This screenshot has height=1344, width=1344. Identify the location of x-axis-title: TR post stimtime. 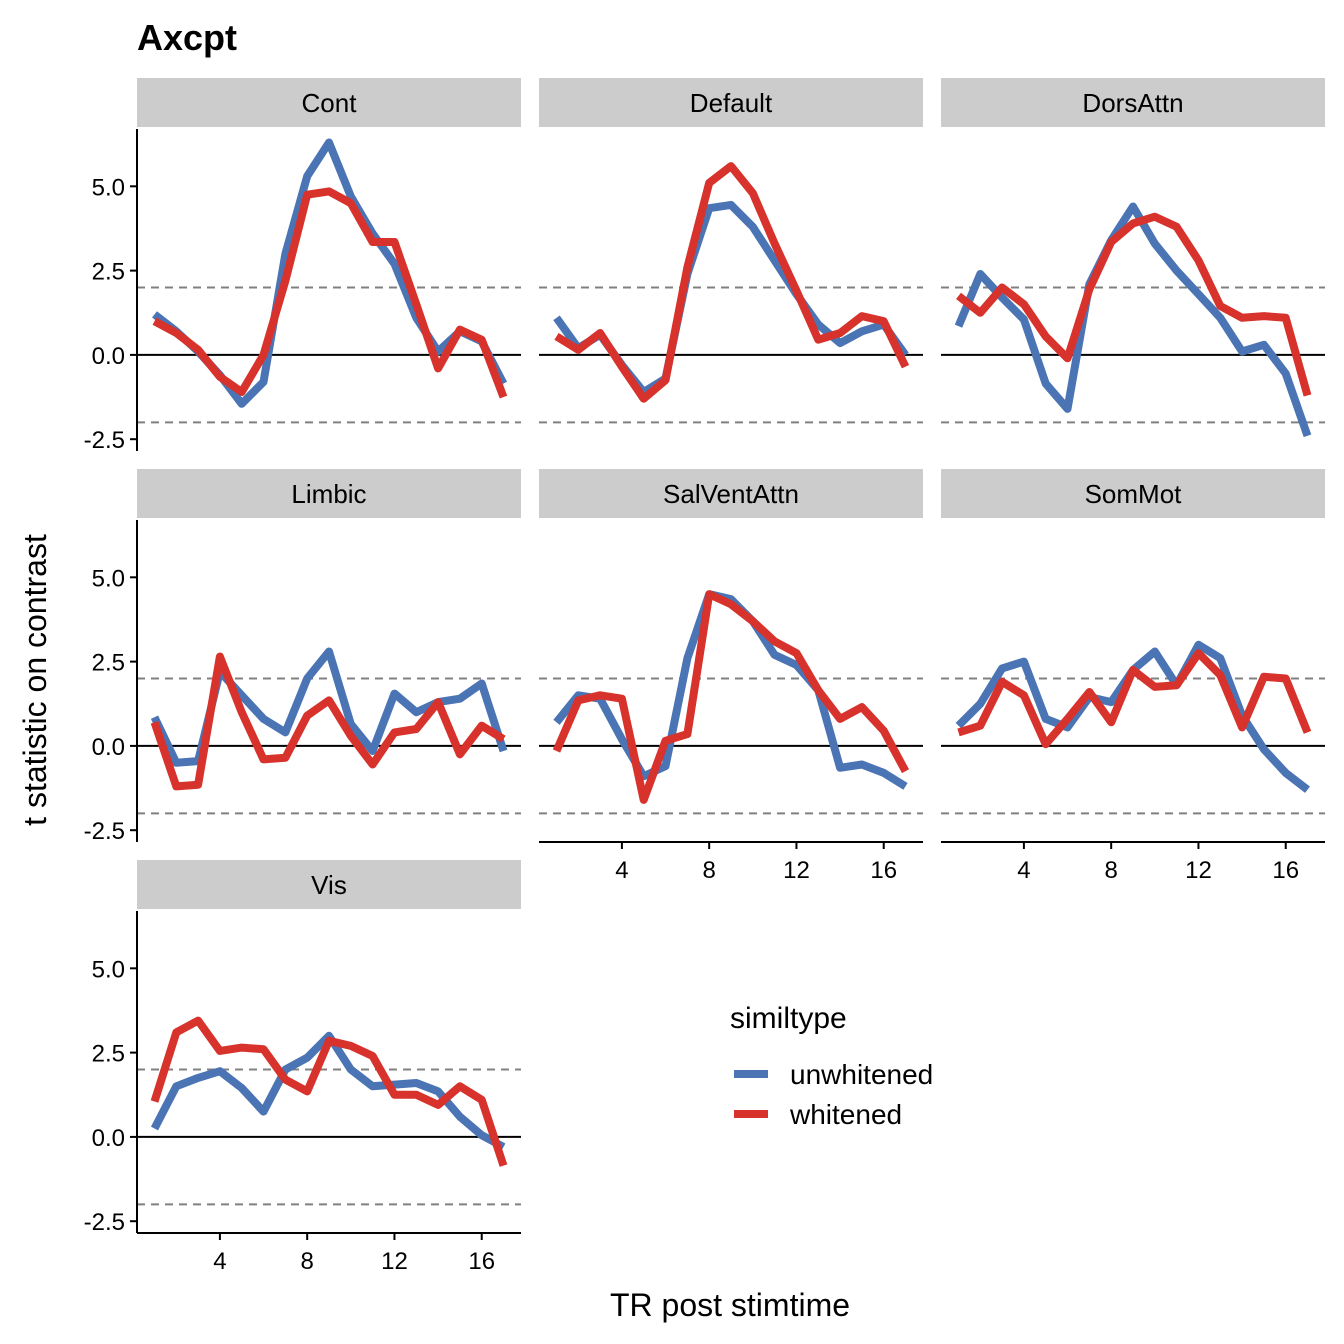
(730, 1305).